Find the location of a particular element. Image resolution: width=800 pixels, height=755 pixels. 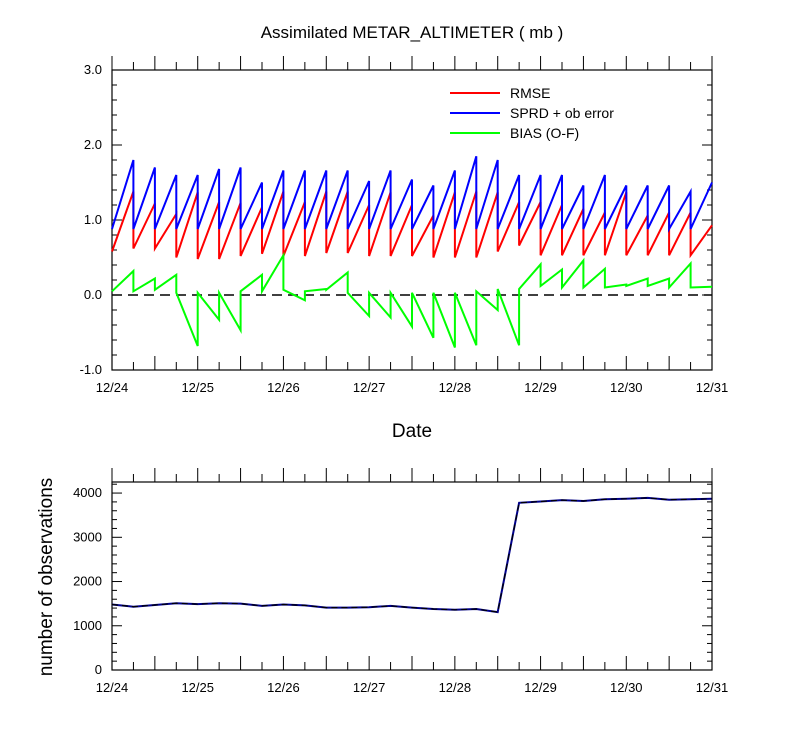

series-line-overlay is located at coordinates (412, 555).